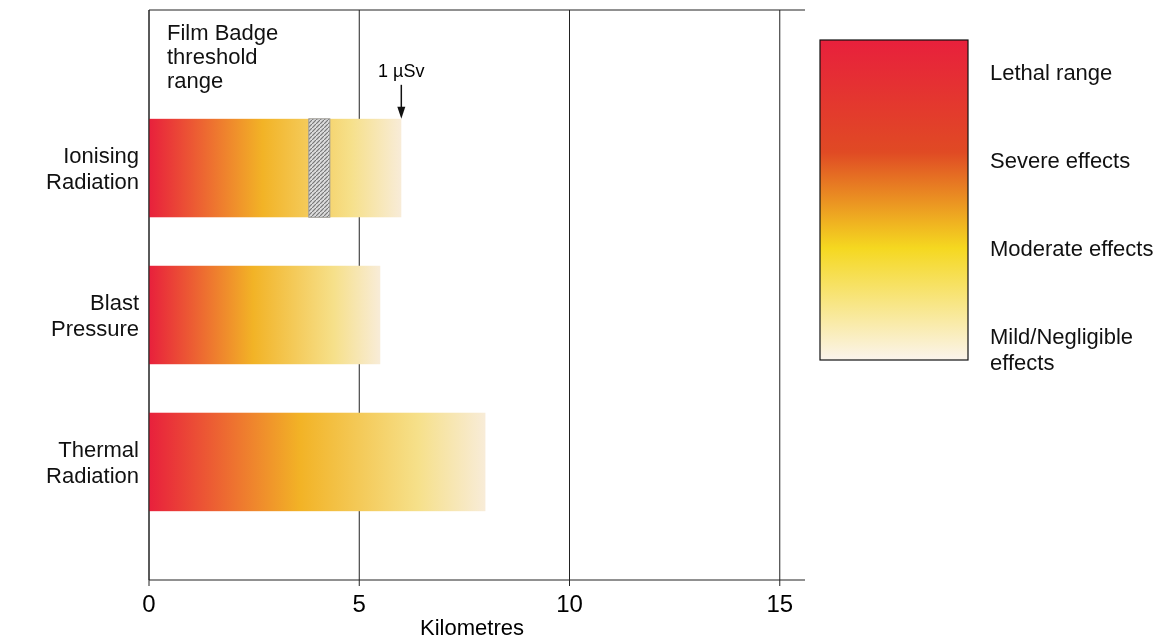  I want to click on text: Lethal range, so click(1051, 72).